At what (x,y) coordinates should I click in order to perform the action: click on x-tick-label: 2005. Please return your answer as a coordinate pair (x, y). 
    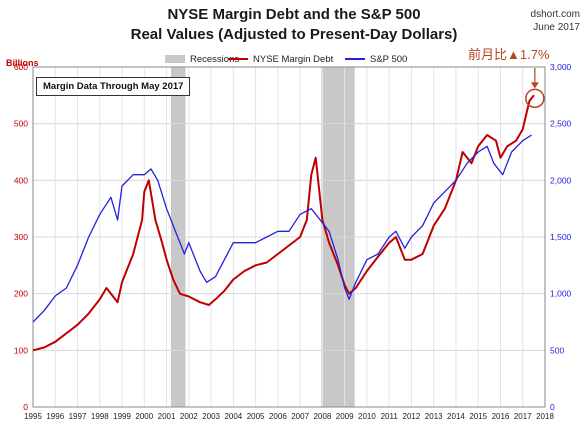
    Looking at the image, I should click on (256, 416).